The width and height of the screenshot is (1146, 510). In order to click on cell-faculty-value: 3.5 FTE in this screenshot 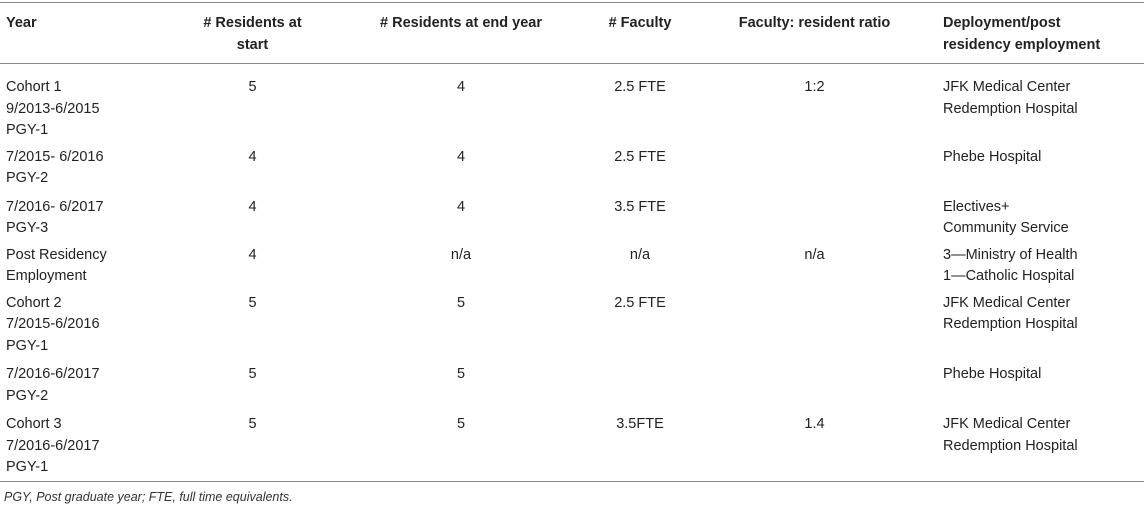, I will do `click(640, 206)`.